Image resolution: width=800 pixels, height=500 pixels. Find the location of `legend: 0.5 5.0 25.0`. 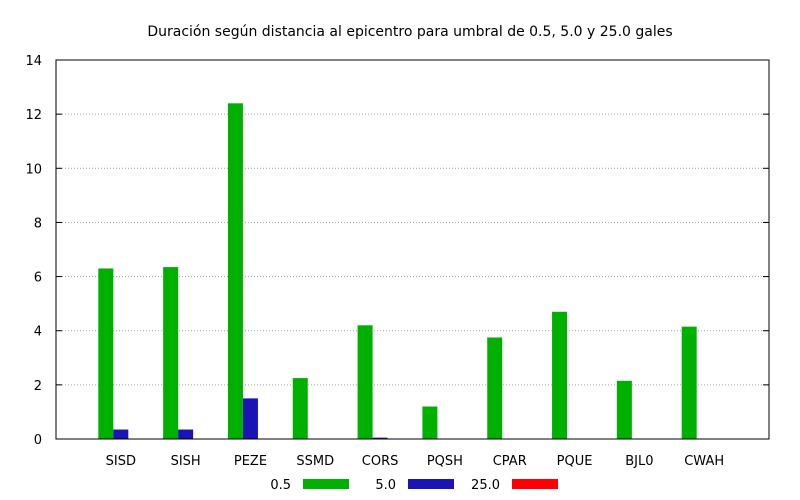

legend: 0.5 5.0 25.0 is located at coordinates (414, 485).